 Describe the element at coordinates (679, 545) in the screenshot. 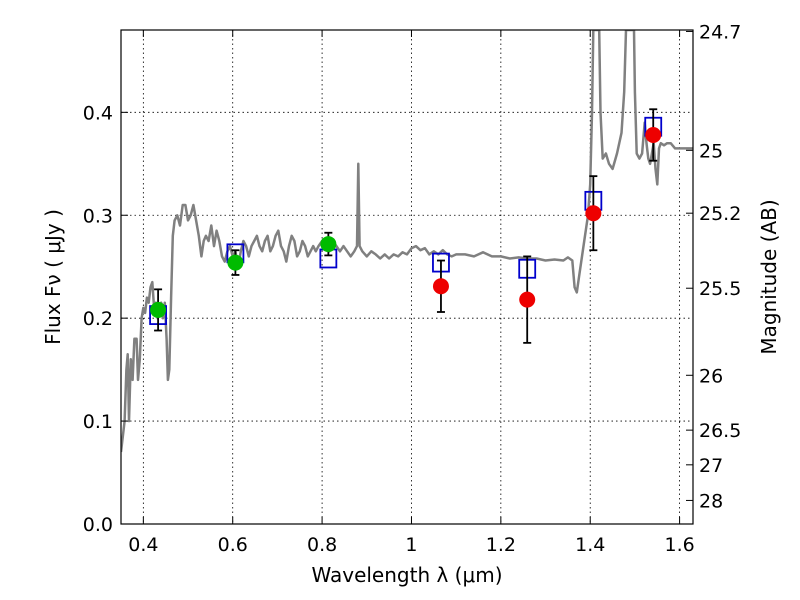

I see `x-tick-label: 1.6` at that location.